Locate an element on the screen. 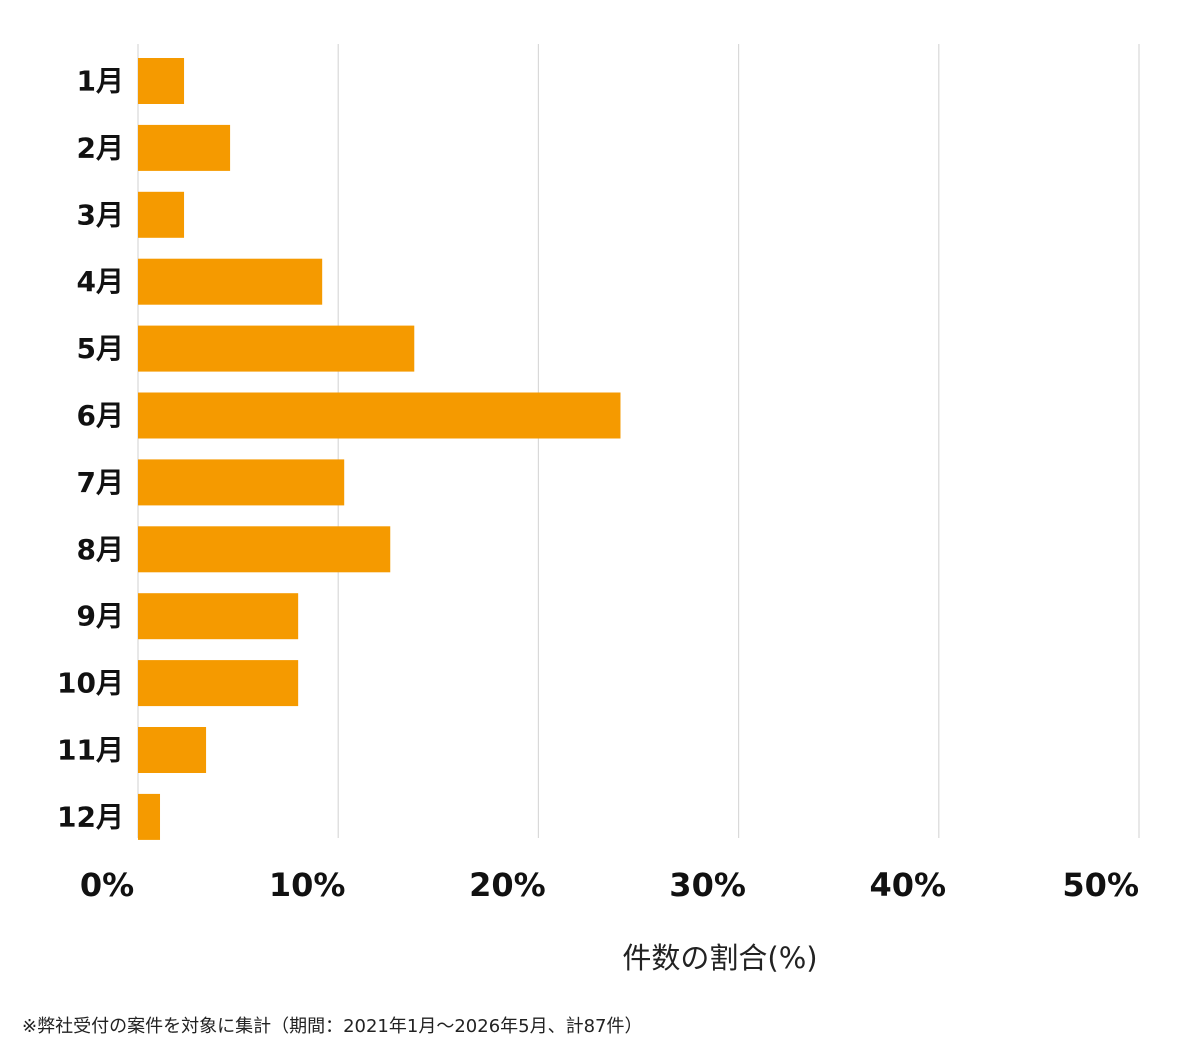 The height and width of the screenshot is (1060, 1200). category-labels: 1月 2月 3月 4月 5月 6月 7月 8月 9月 10月 11月 12月 is located at coordinates (90, 449).